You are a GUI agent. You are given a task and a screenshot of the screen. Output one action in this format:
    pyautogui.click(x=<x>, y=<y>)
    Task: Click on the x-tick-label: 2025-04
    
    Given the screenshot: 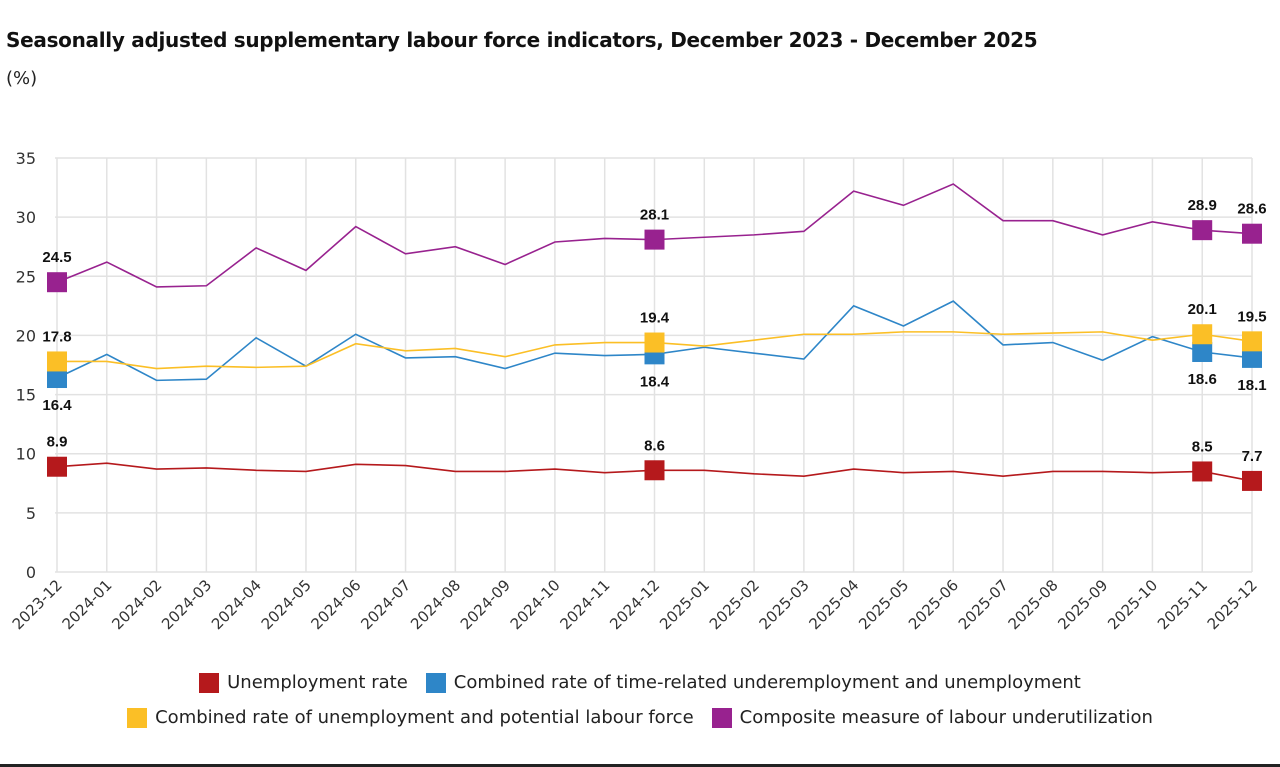 What is the action you would take?
    pyautogui.click(x=833, y=604)
    